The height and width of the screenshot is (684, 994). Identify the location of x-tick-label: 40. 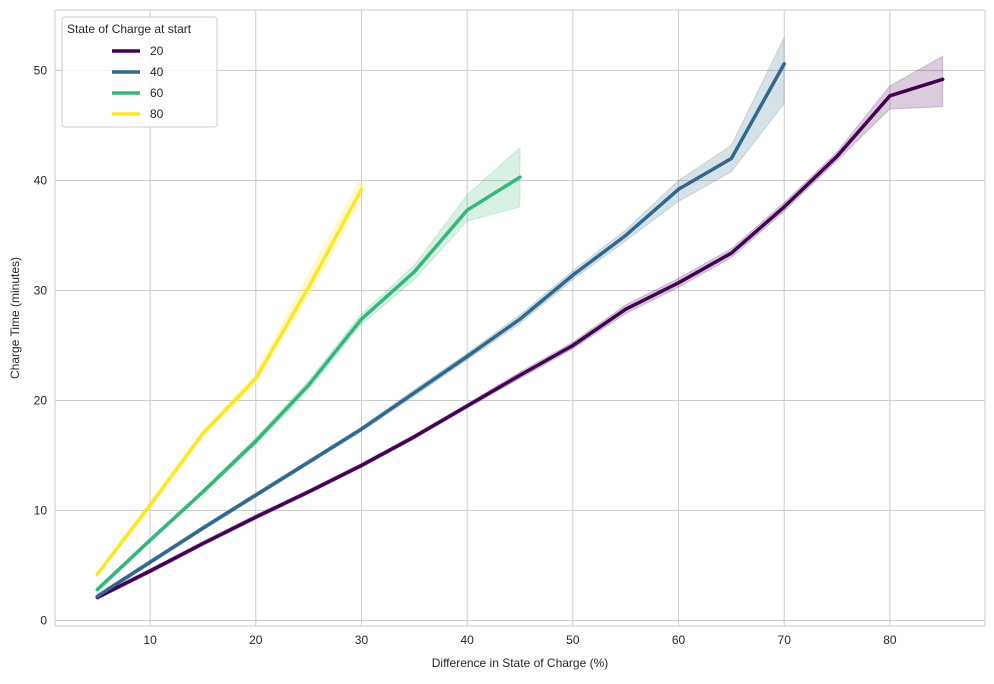
(467, 640).